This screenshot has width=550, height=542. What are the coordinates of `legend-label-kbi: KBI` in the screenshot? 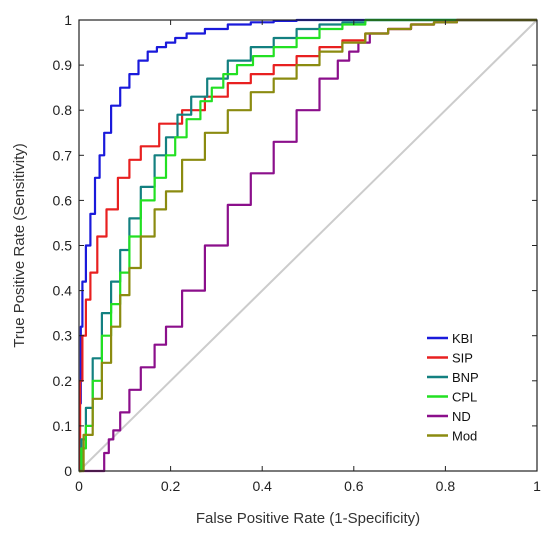 It's located at (462, 338).